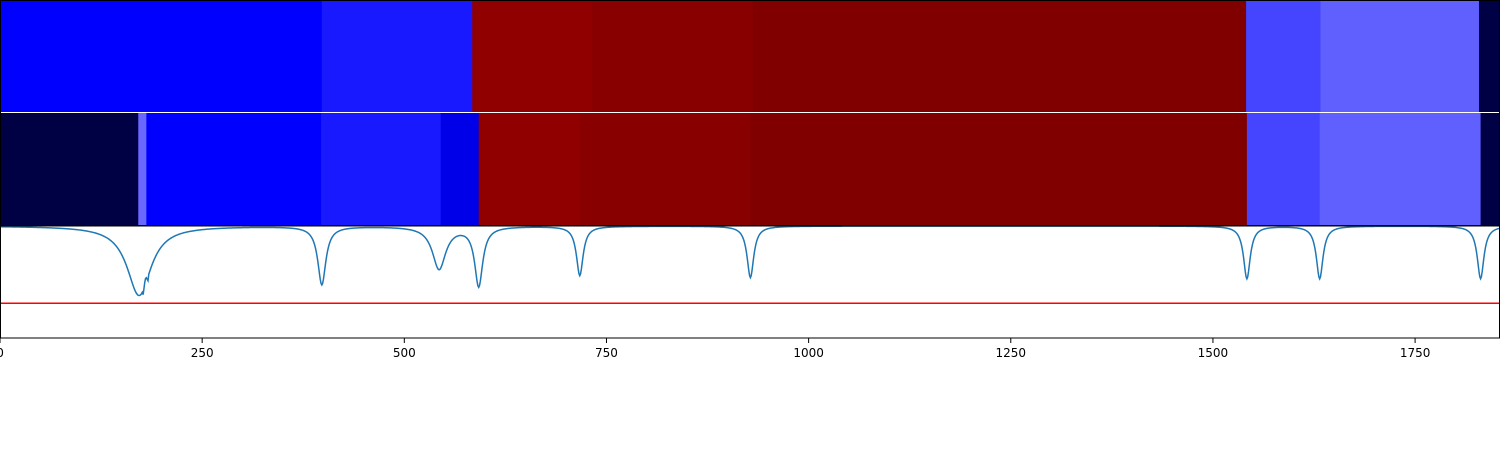 The width and height of the screenshot is (1500, 450). Describe the element at coordinates (999, 169) in the screenshot. I see `heatmap-cell-r2-s8` at that location.